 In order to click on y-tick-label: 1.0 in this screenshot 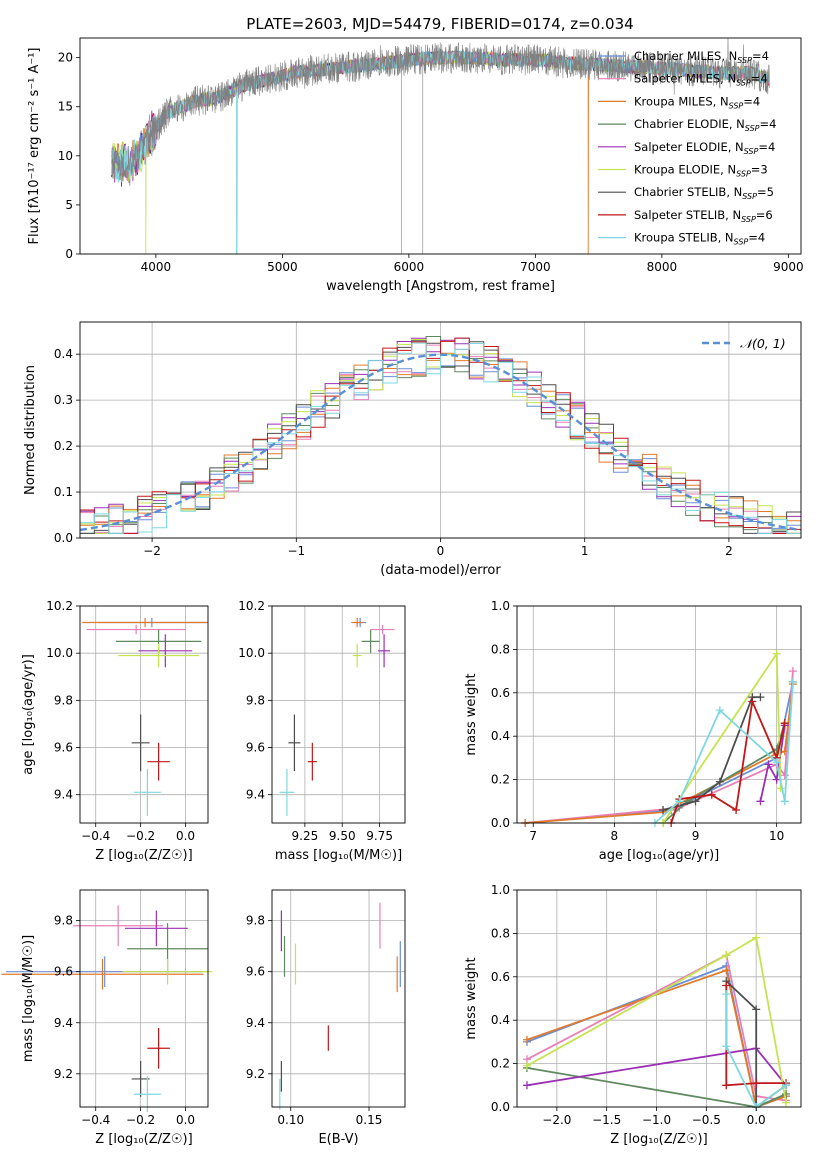, I will do `click(500, 606)`.